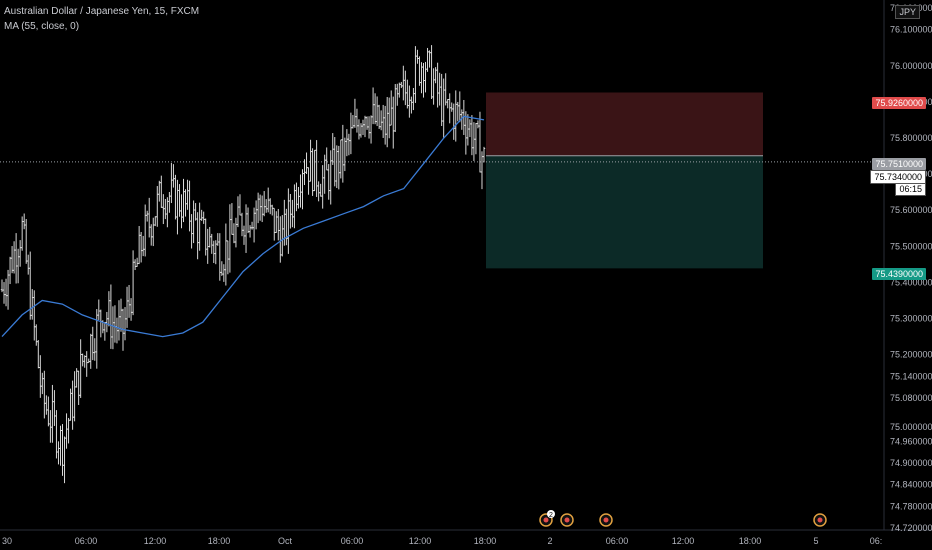 This screenshot has height=550, width=932. What do you see at coordinates (911, 355) in the screenshot?
I see `y-tick-label: 75.2000000` at bounding box center [911, 355].